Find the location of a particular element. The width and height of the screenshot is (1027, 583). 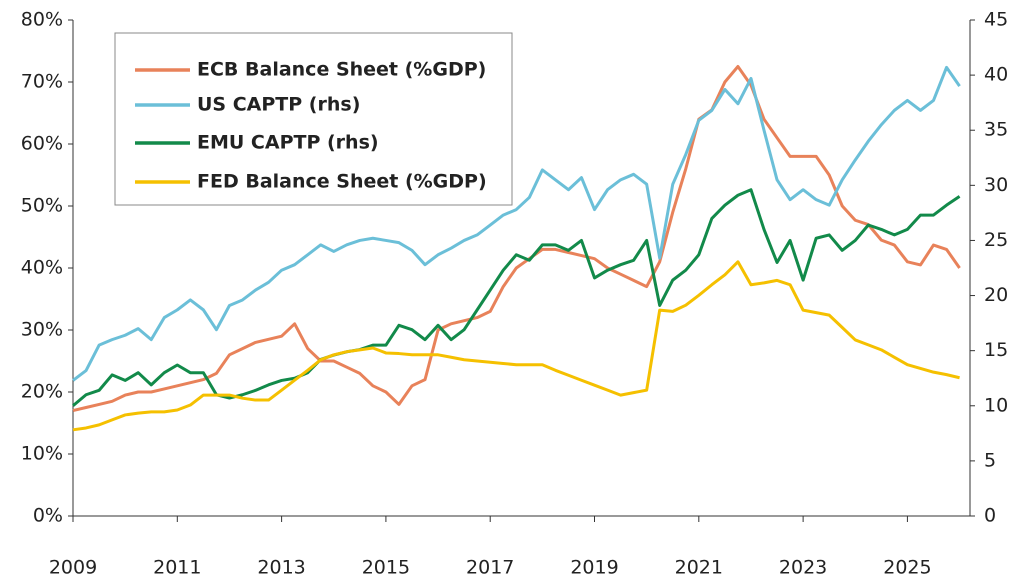

y2-tick-label: 45 is located at coordinates (996, 20).